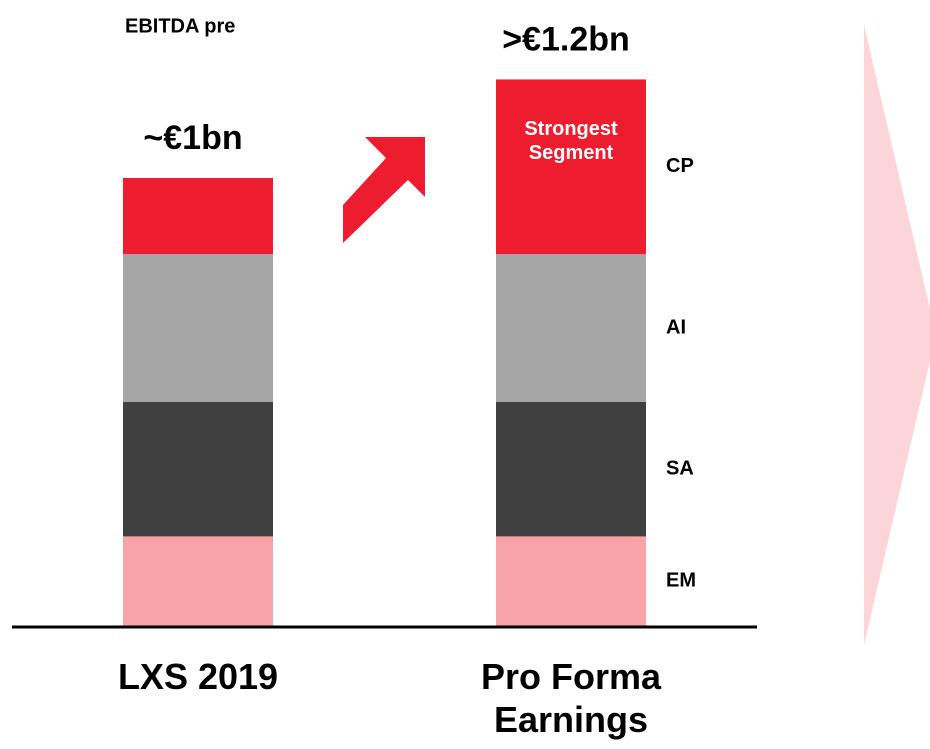  What do you see at coordinates (897, 335) in the screenshot?
I see `chevron` at bounding box center [897, 335].